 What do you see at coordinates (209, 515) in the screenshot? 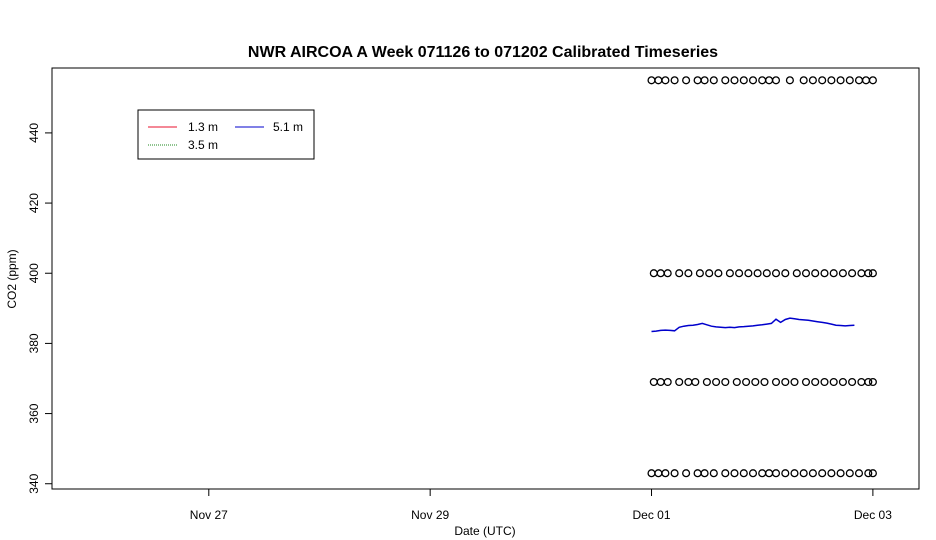
I see `x-tick-label: Nov 27` at bounding box center [209, 515].